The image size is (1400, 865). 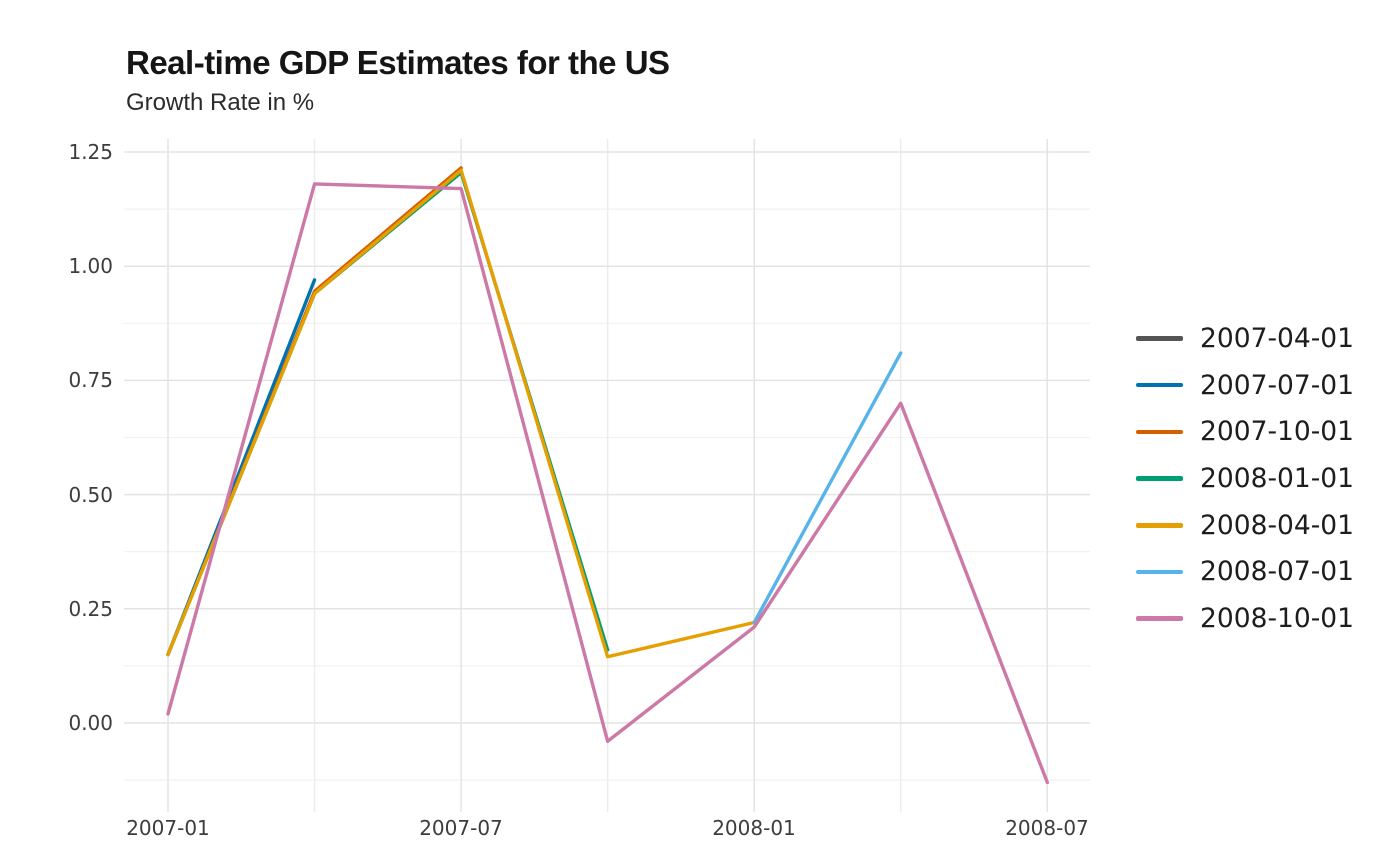 I want to click on legend-item: 2007-10-01, so click(x=1245, y=431).